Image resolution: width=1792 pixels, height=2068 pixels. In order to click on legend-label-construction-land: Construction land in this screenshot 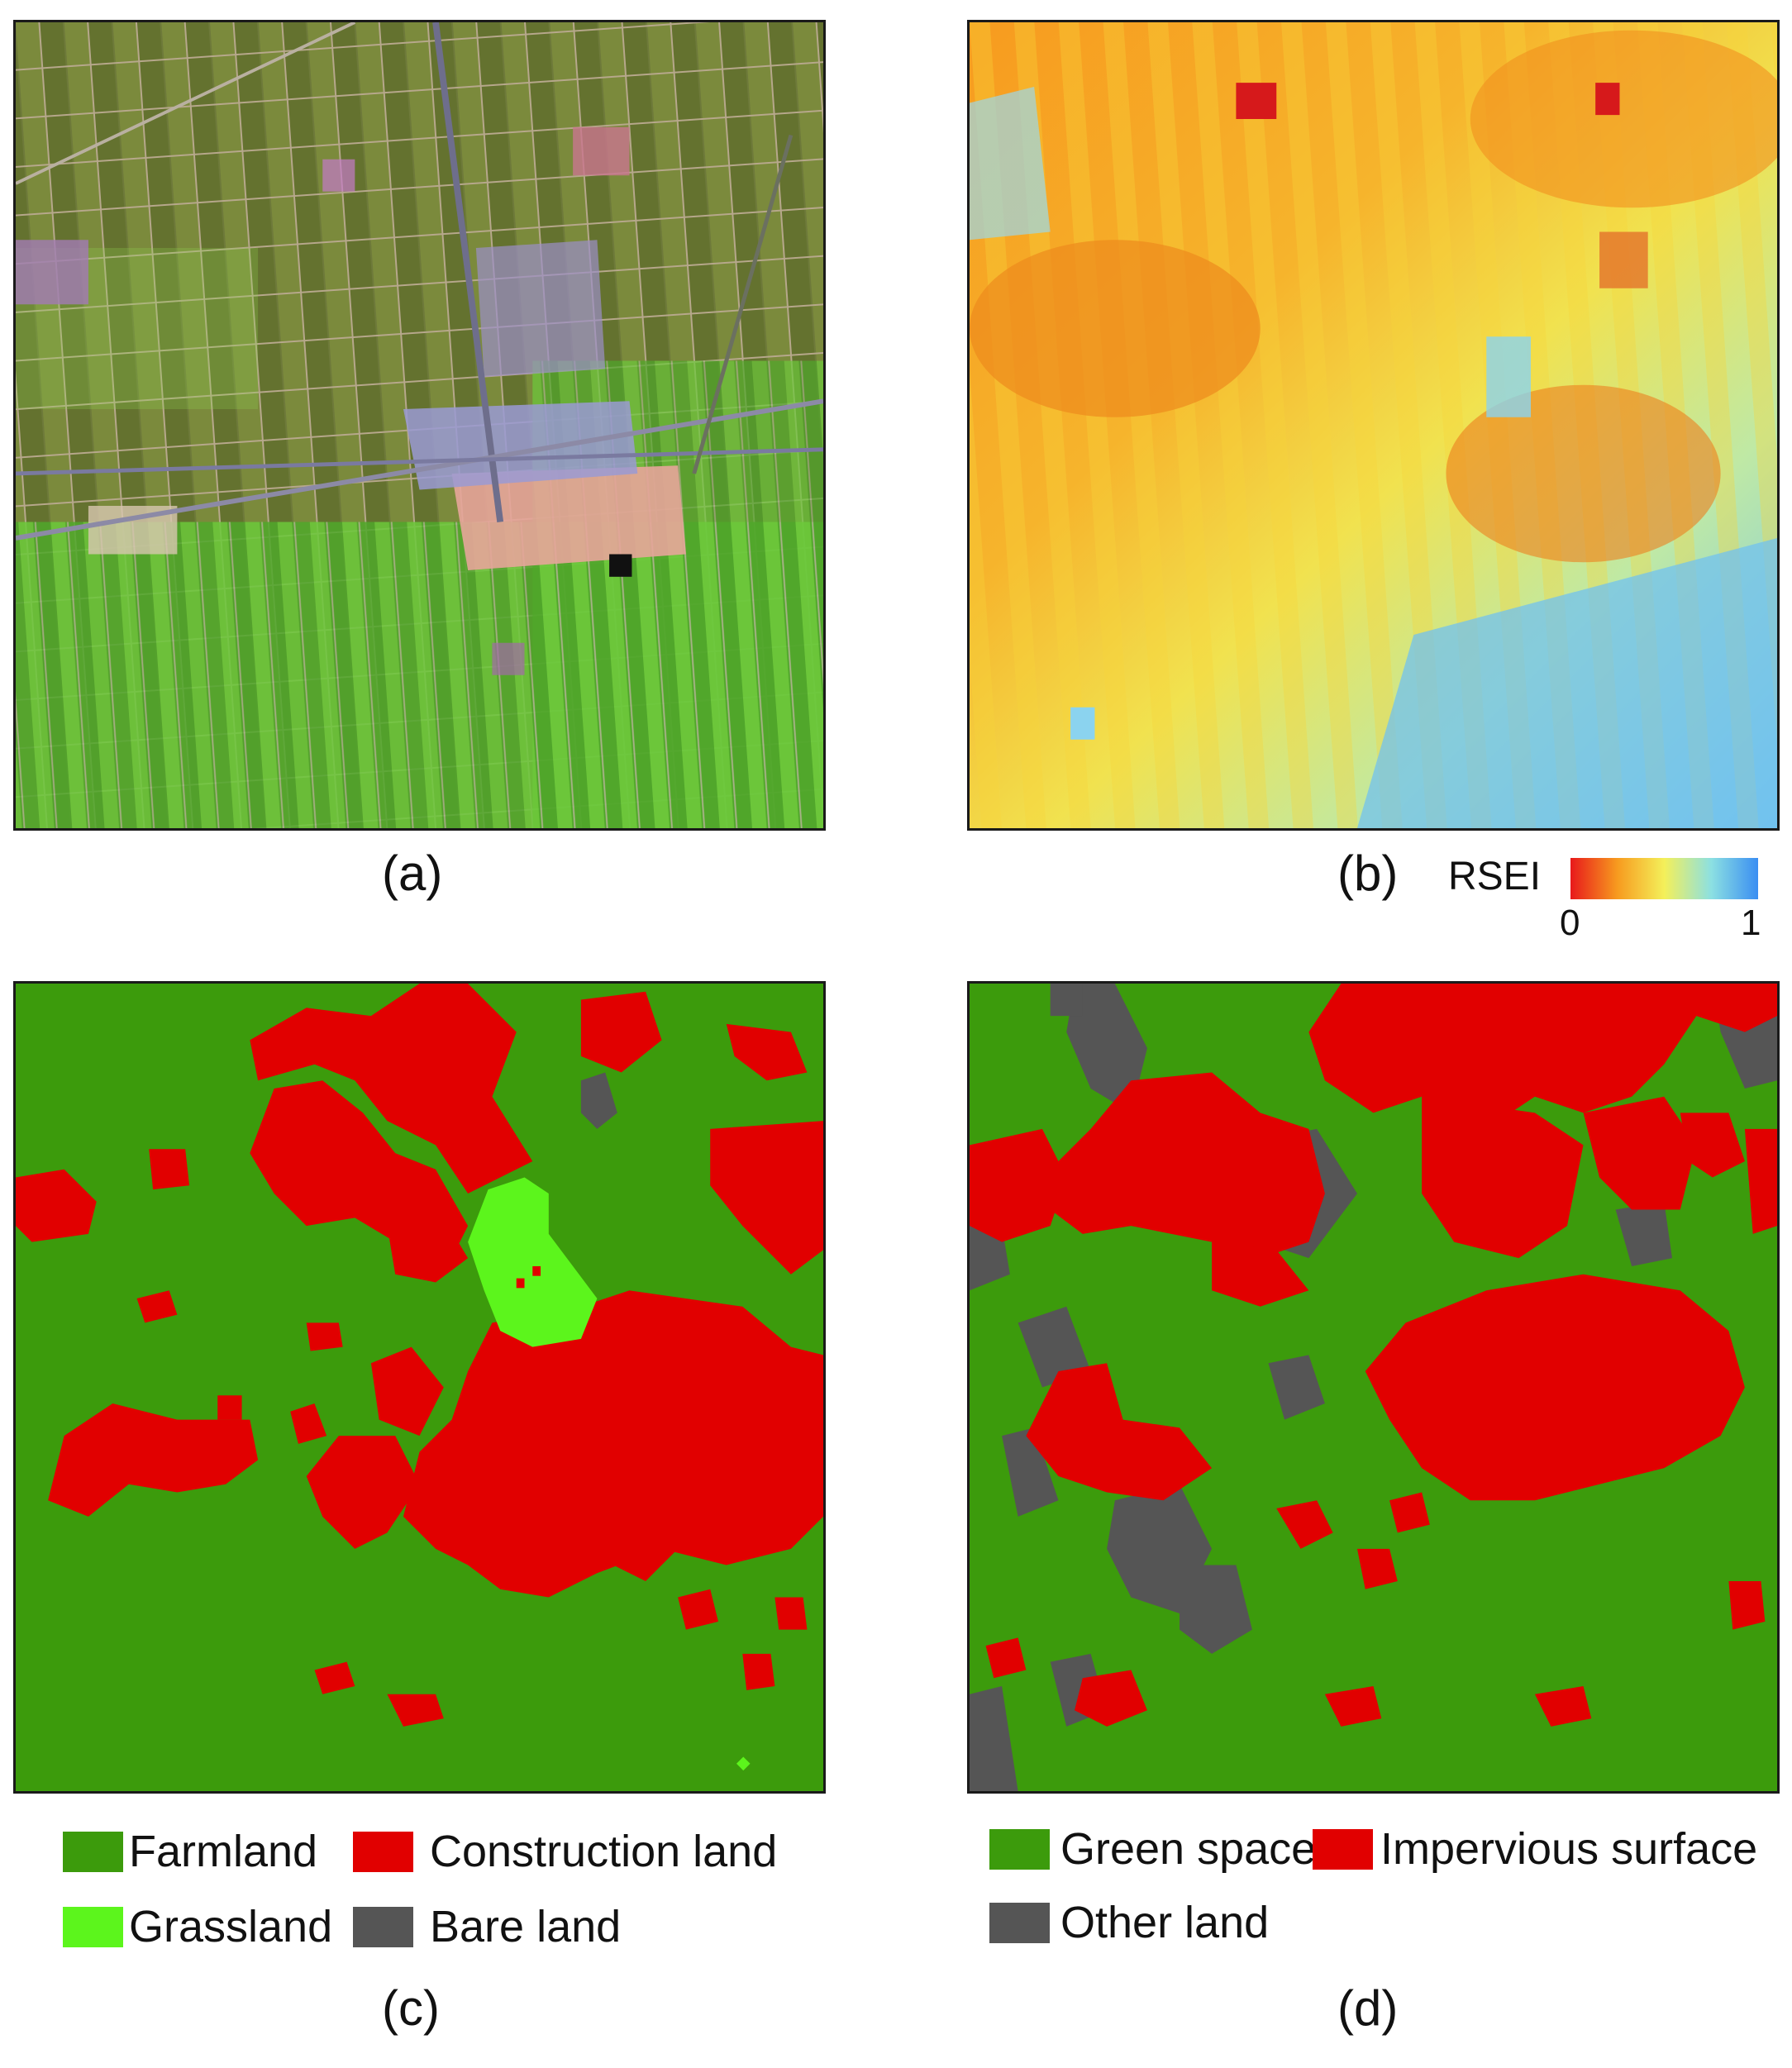, I will do `click(604, 1851)`.